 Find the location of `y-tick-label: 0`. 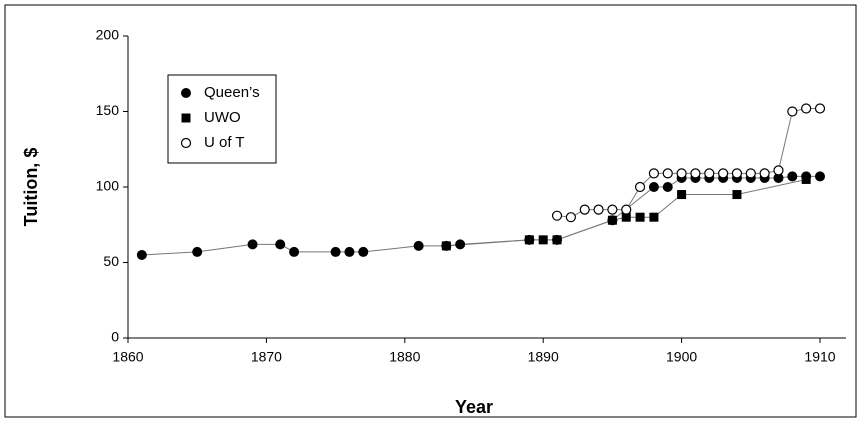

y-tick-label: 0 is located at coordinates (115, 337).